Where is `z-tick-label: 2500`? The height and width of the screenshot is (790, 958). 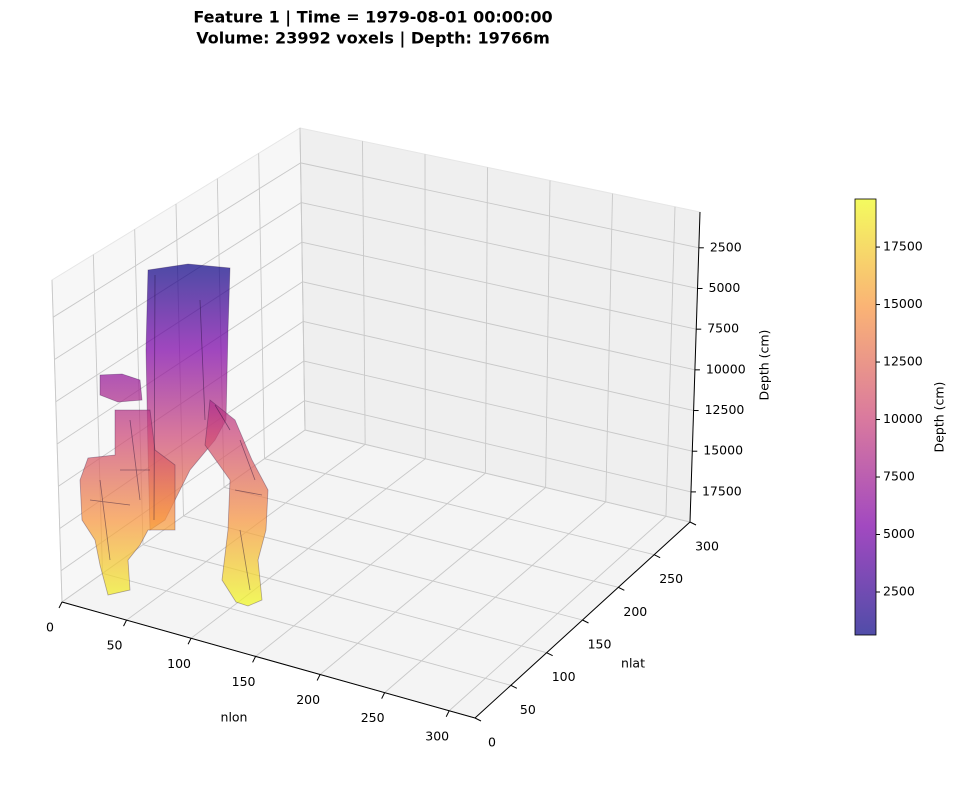
z-tick-label: 2500 is located at coordinates (726, 246).